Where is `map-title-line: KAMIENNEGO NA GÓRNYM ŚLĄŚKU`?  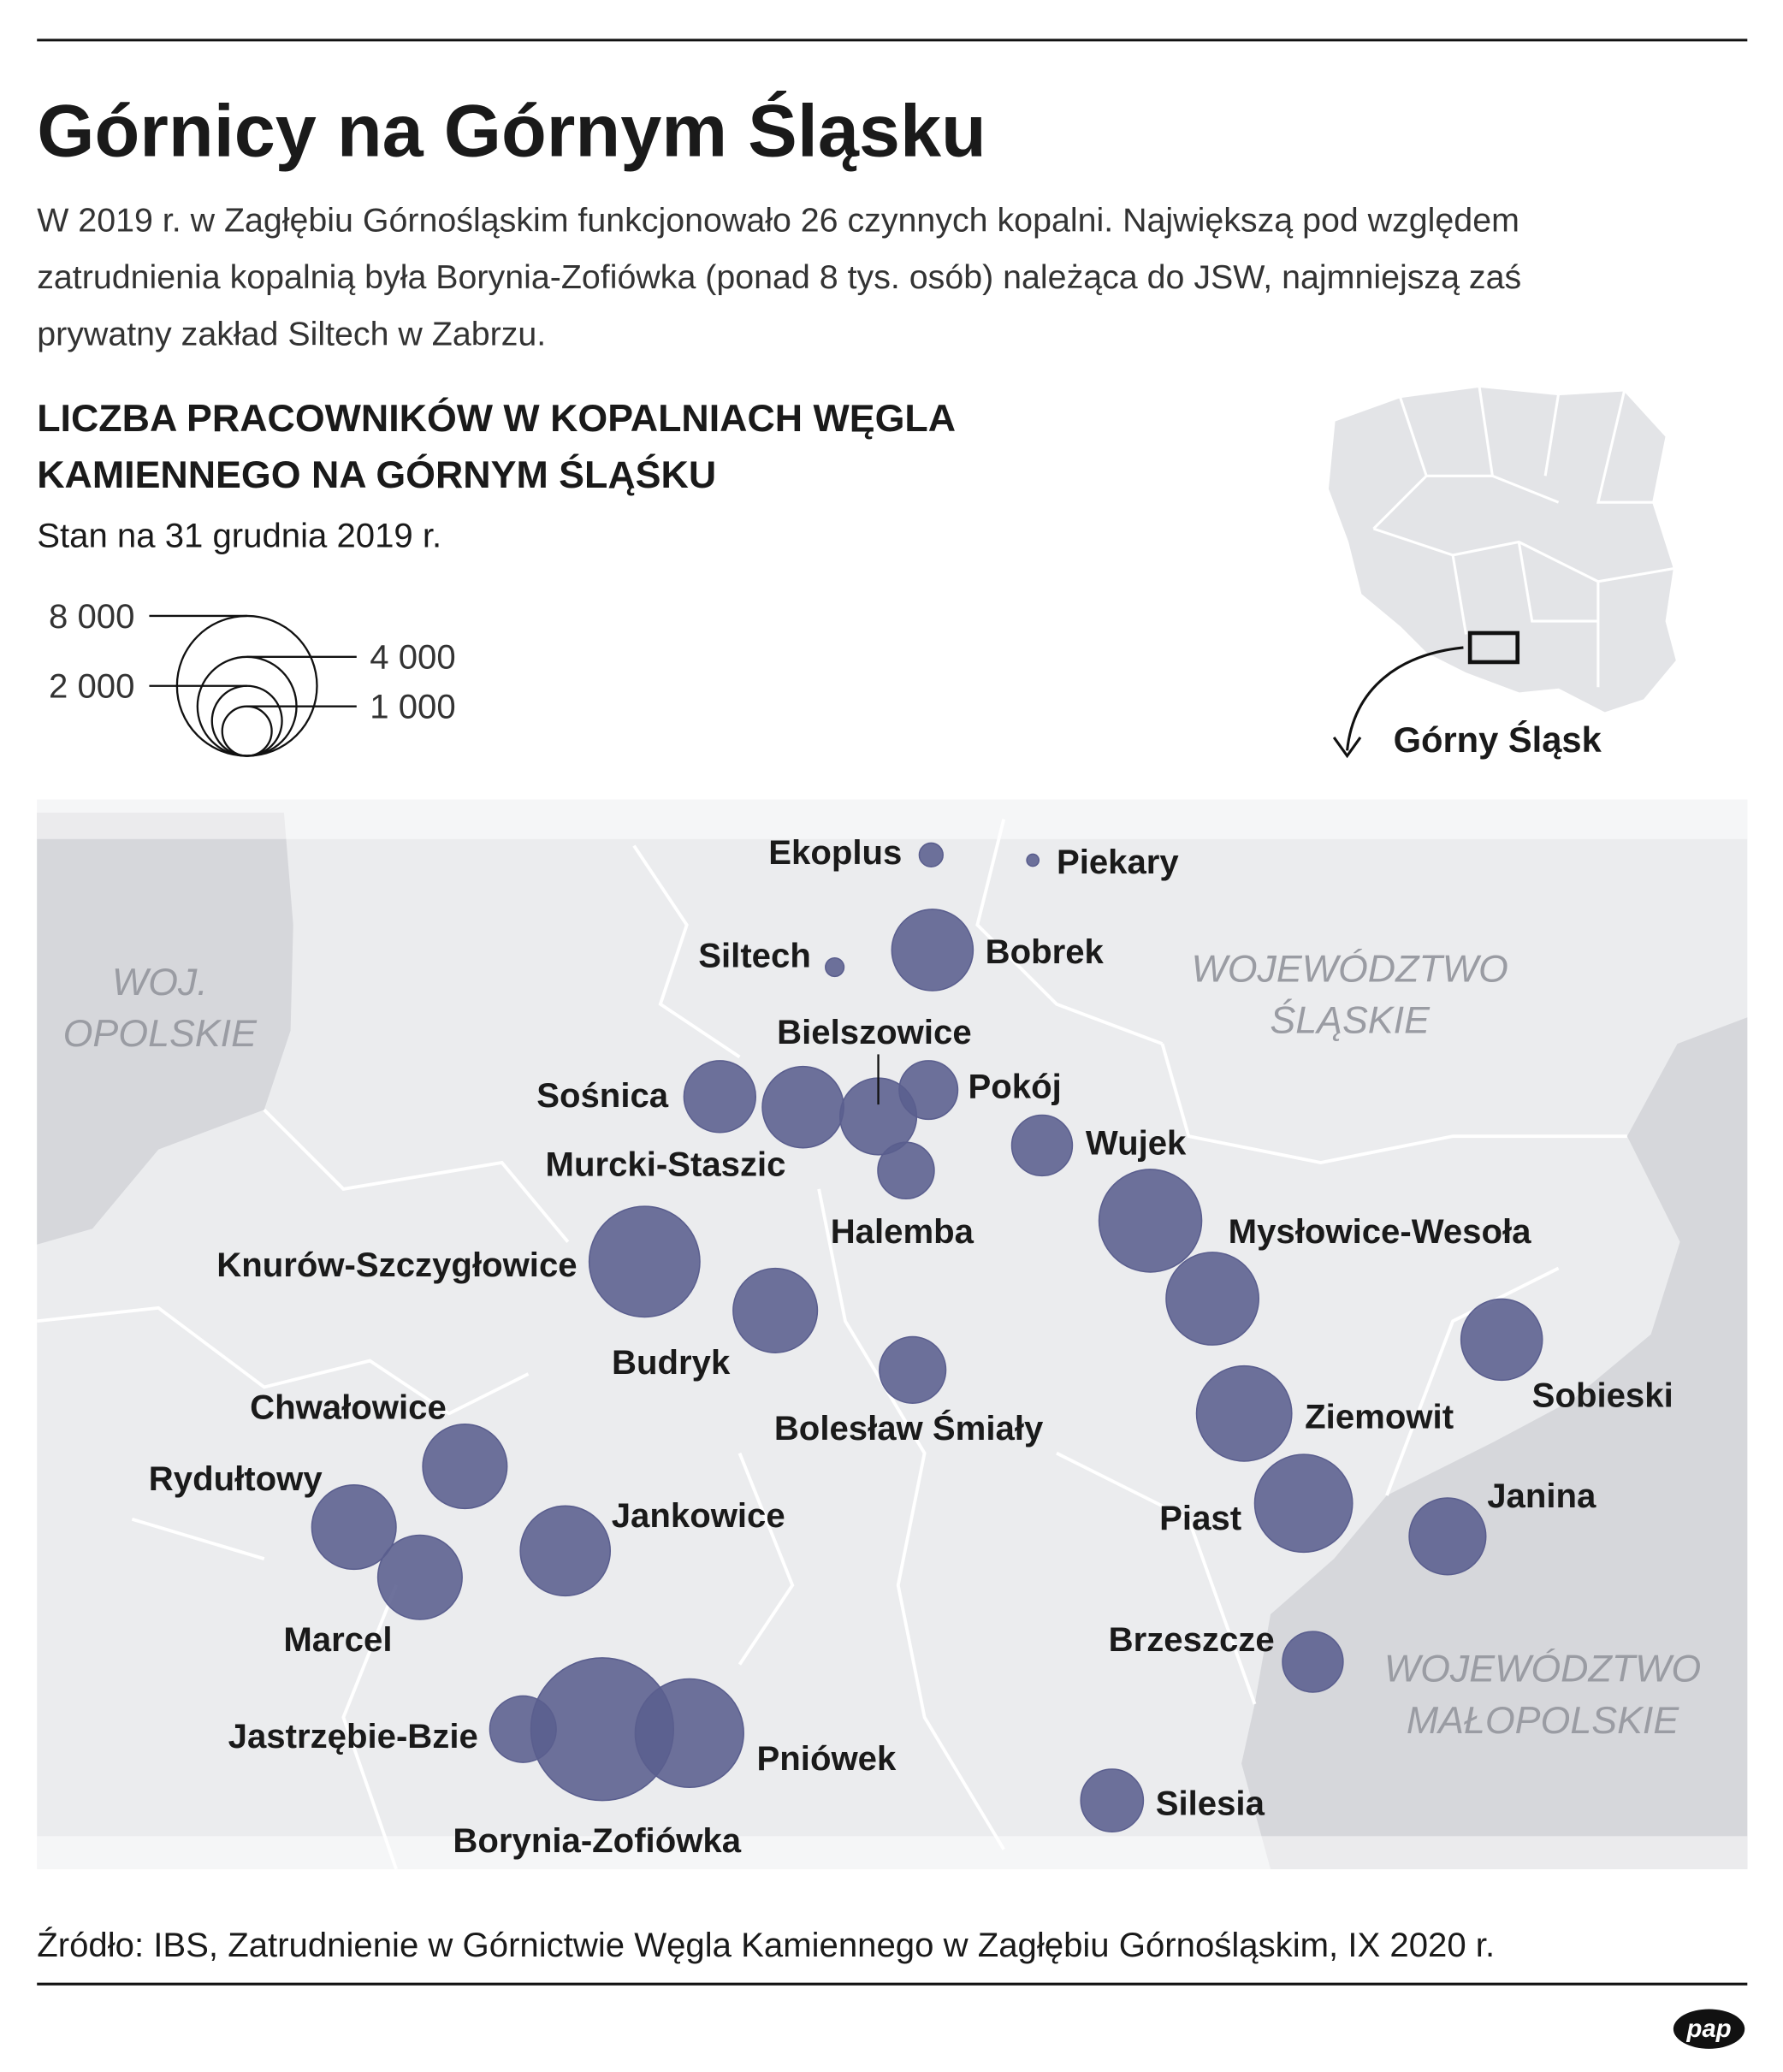
map-title-line: KAMIENNEGO NA GÓRNYM ŚLĄŚKU is located at coordinates (376, 474).